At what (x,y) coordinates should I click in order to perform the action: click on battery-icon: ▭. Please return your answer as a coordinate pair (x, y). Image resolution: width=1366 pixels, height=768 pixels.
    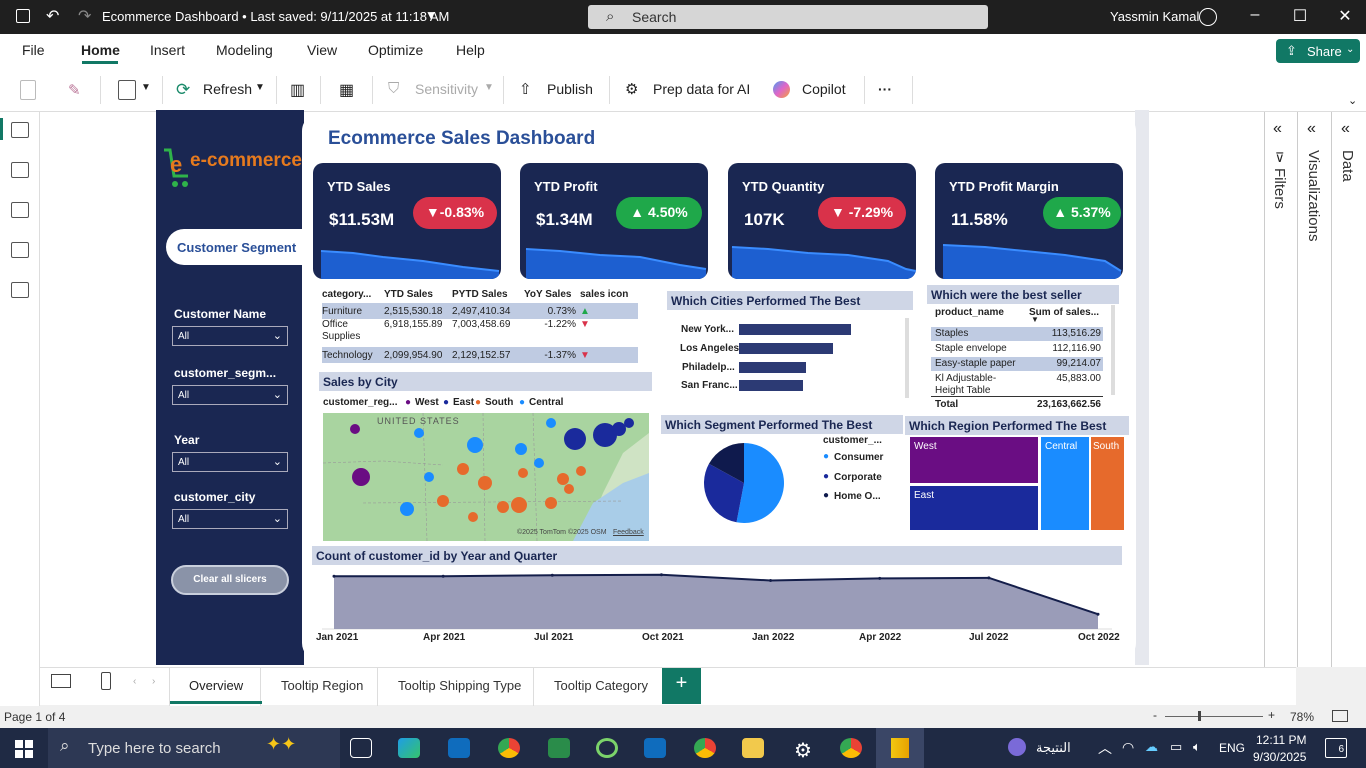
    Looking at the image, I should click on (1176, 746).